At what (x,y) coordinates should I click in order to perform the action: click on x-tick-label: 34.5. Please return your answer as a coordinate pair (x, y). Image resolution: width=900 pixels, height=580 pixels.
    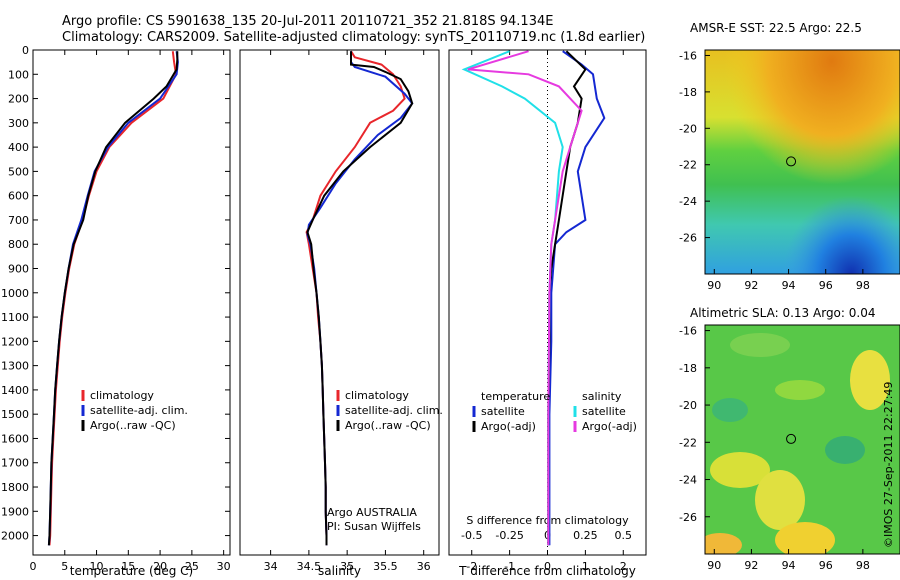
    Looking at the image, I should click on (309, 566).